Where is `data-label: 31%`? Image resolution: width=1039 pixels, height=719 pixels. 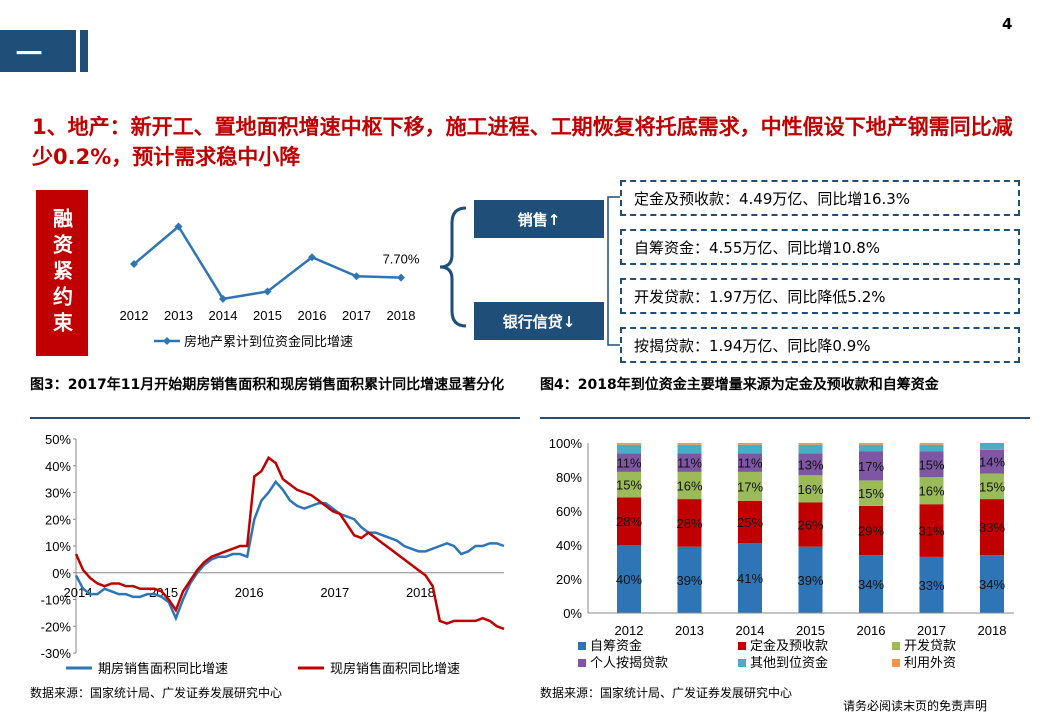
data-label: 31% is located at coordinates (931, 531).